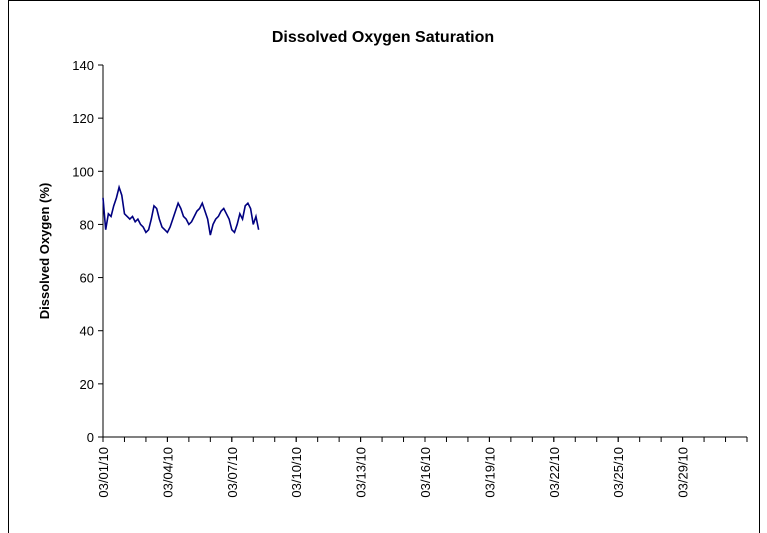 The width and height of the screenshot is (767, 533). Describe the element at coordinates (103, 472) in the screenshot. I see `x-tick-label: 03/01/10` at that location.